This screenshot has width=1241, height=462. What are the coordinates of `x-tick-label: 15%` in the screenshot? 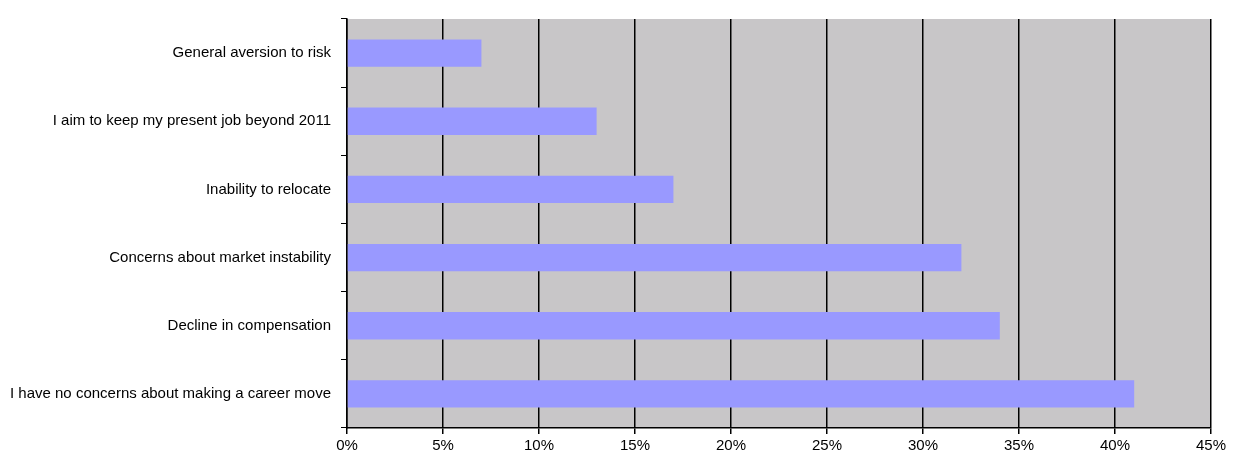 It's located at (635, 445).